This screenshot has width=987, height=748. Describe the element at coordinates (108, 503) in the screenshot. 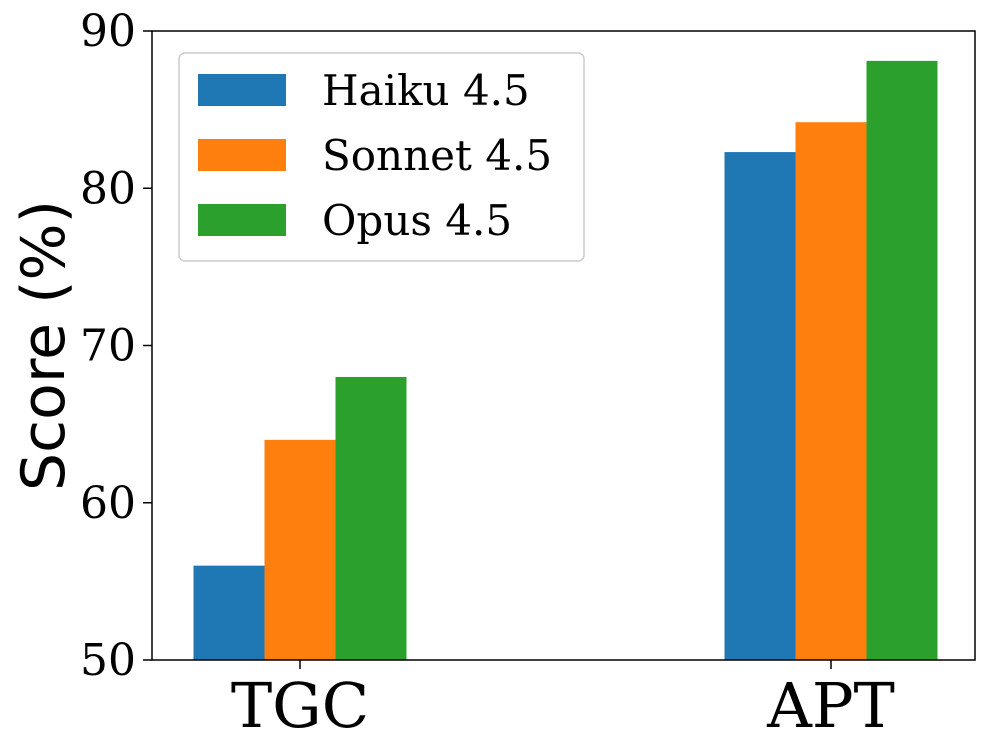

I see `y-tick-label: 60` at that location.